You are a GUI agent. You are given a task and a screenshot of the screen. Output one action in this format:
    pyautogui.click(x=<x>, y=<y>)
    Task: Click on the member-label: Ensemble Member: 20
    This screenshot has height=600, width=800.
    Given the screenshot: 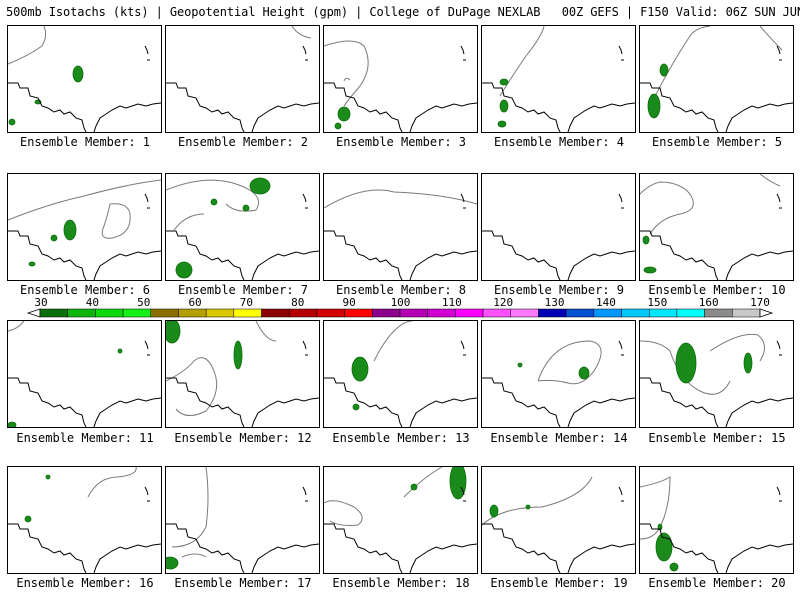 What is the action you would take?
    pyautogui.click(x=717, y=583)
    